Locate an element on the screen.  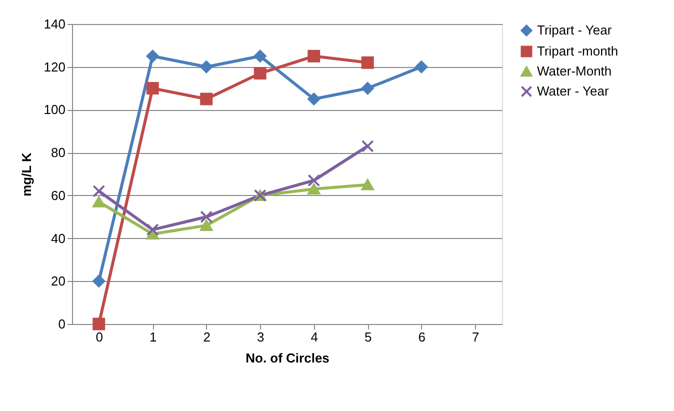
legend-label: Water-Month is located at coordinates (574, 71).